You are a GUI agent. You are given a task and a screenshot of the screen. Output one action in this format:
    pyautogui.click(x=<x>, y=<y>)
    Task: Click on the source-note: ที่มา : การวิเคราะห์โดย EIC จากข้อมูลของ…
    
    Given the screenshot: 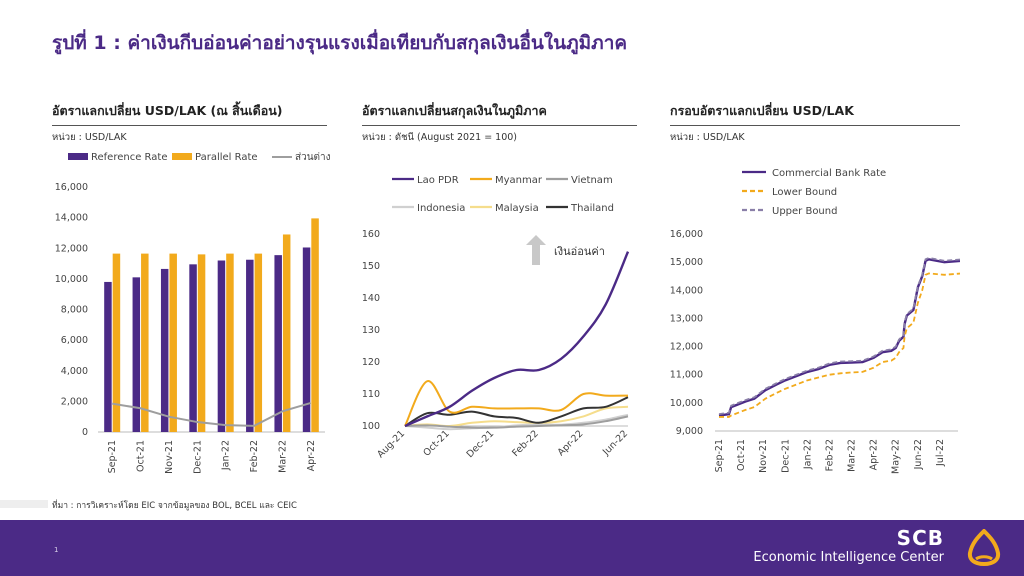 What is the action you would take?
    pyautogui.click(x=174, y=506)
    